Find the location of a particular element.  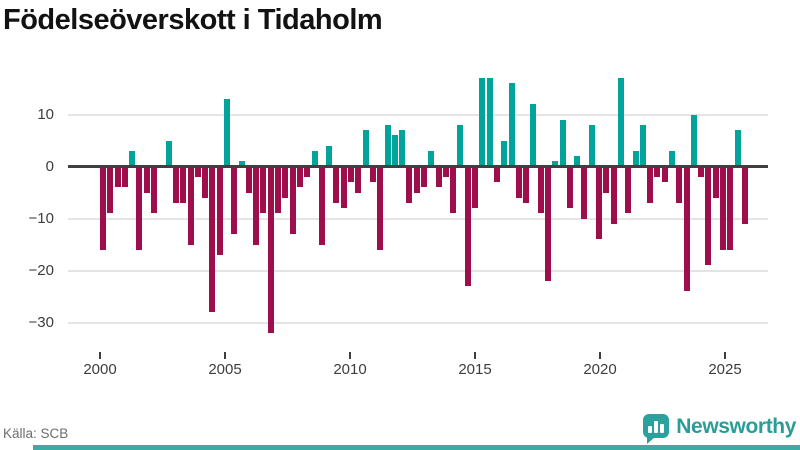

newsworthy-logo: Newsworthy is located at coordinates (719, 429).